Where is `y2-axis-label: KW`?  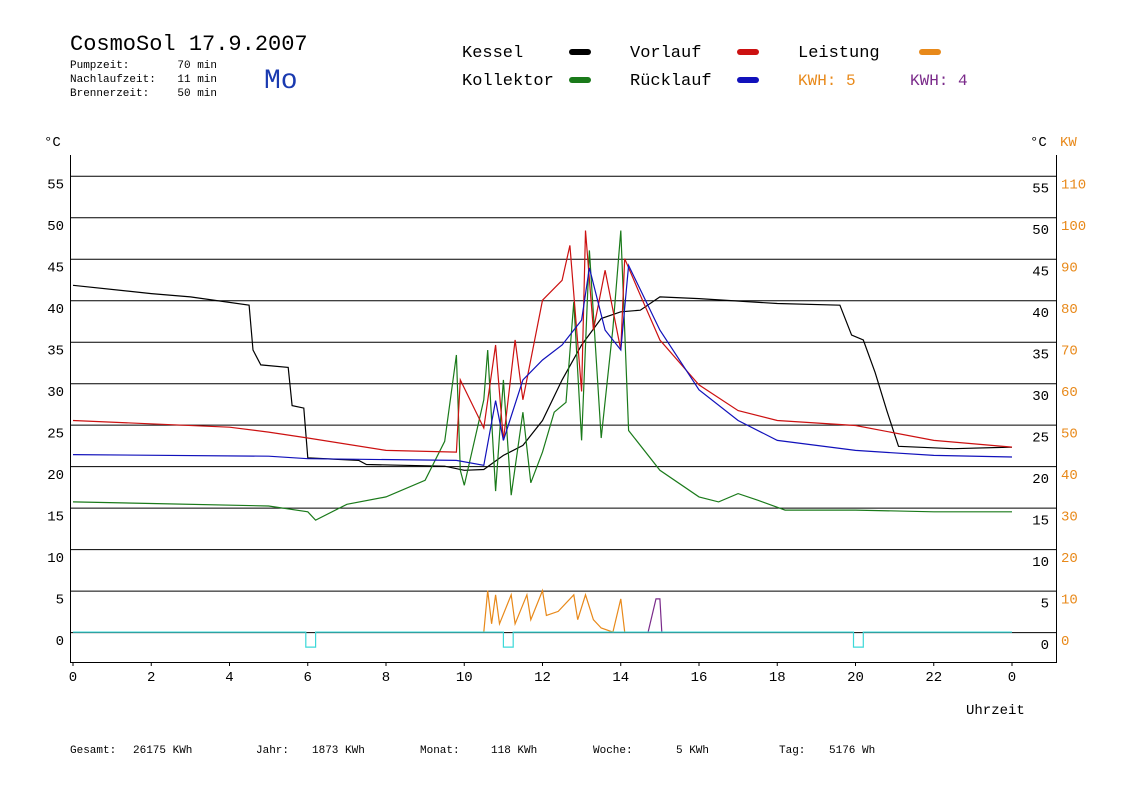 y2-axis-label: KW is located at coordinates (1068, 143).